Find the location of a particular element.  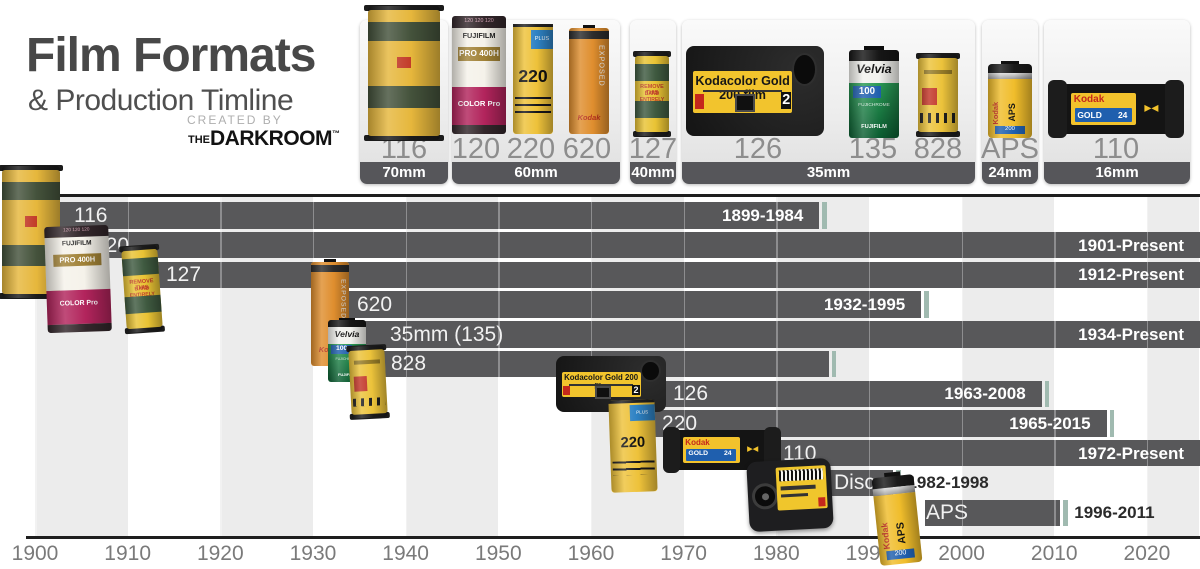

bar-date-label-Disc: 1982-1998 is located at coordinates (948, 483).